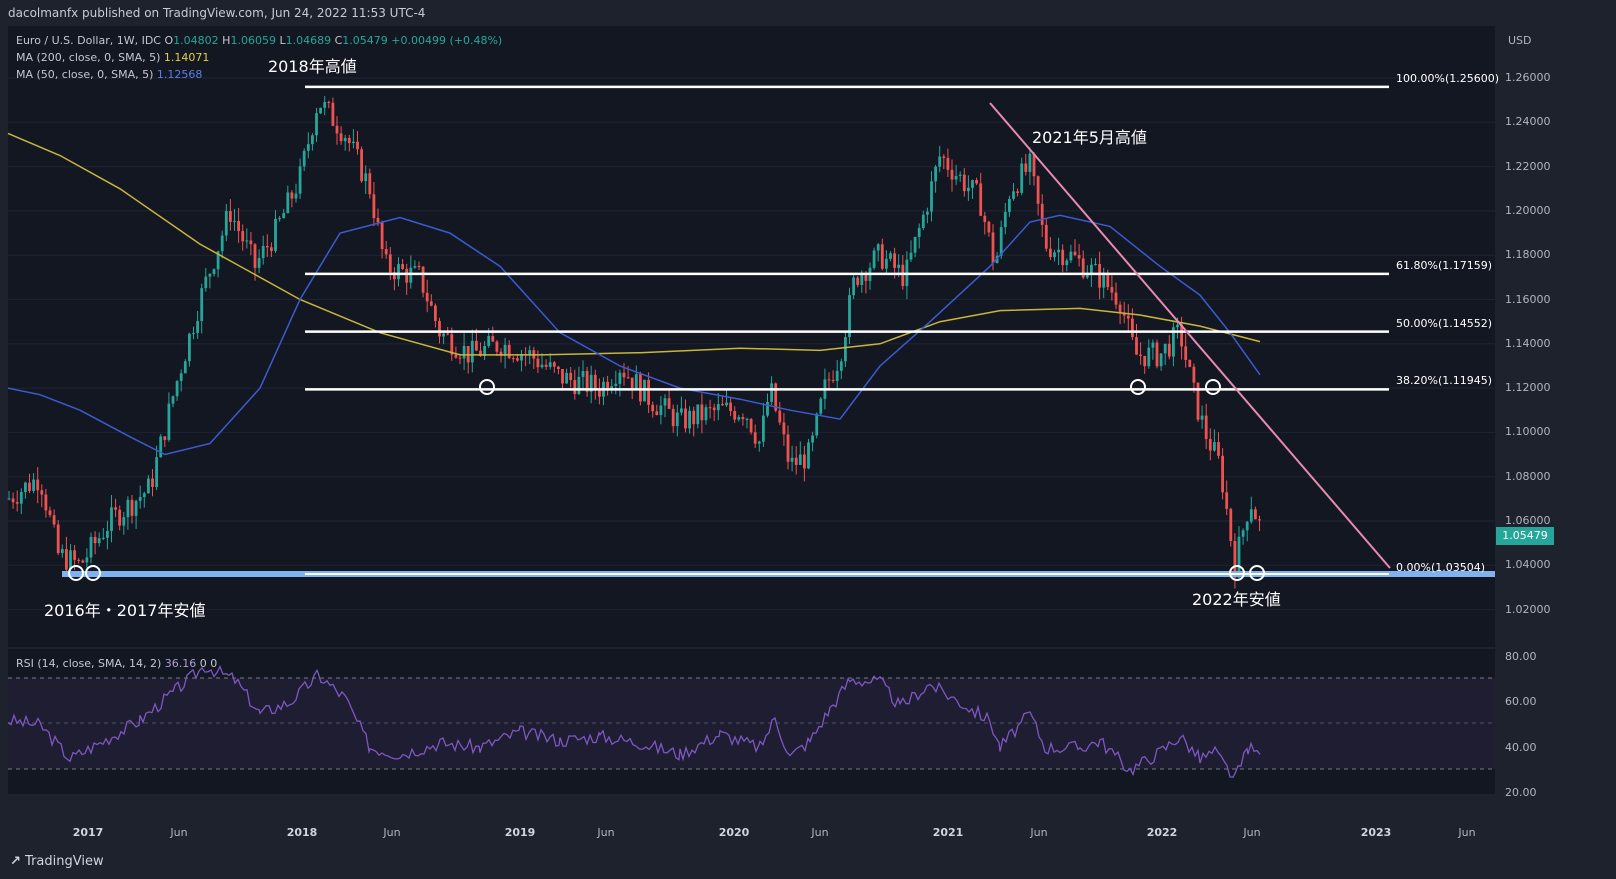  I want to click on tradingview-logo: ↗ TradingView, so click(57, 861).